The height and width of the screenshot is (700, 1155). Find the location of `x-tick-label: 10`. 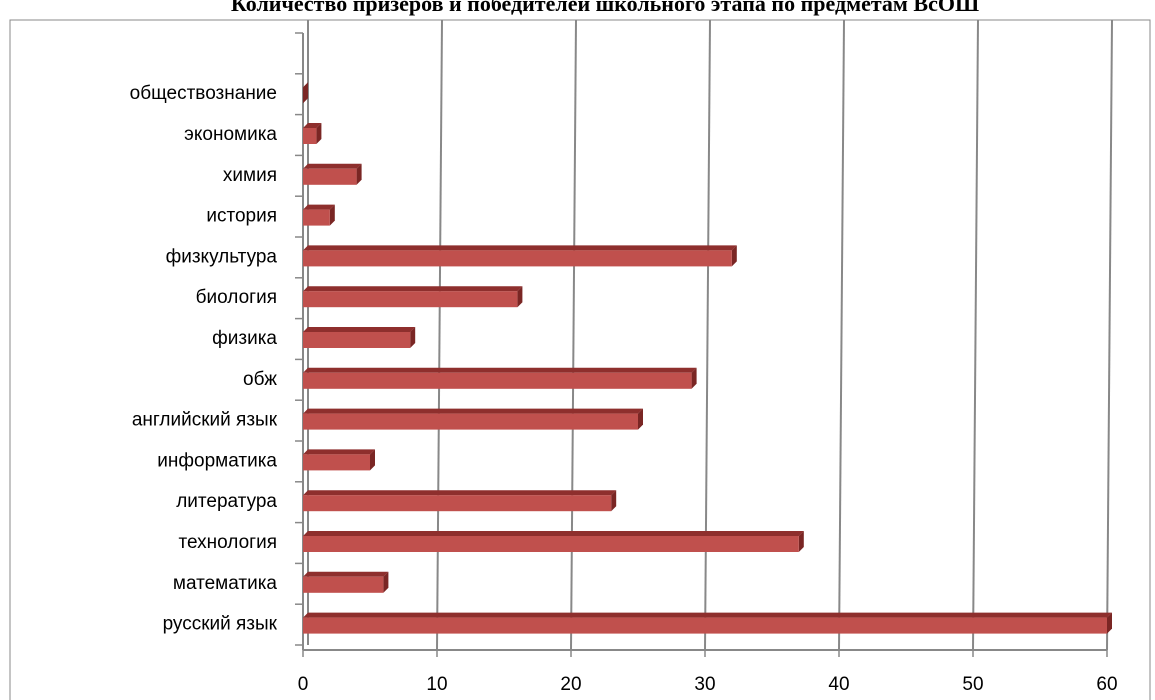

x-tick-label: 10 is located at coordinates (436, 684).